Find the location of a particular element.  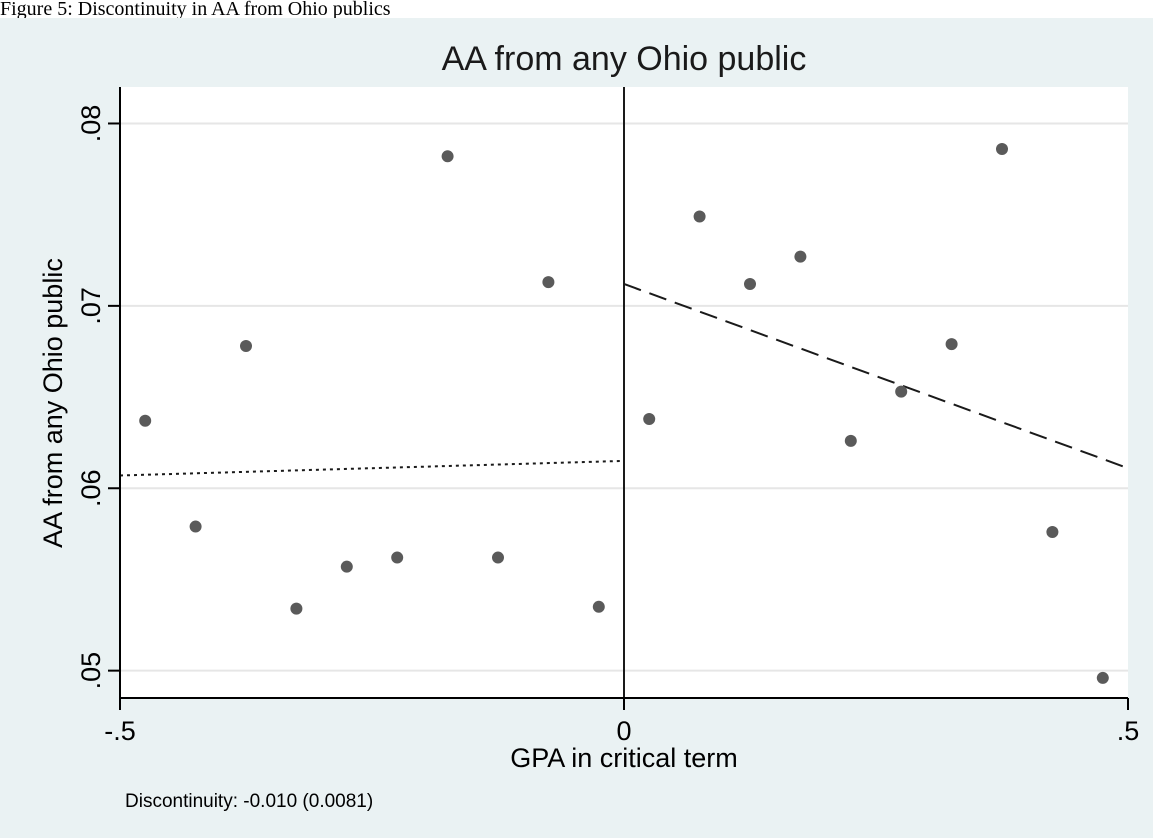

x-tick-label: 0 is located at coordinates (623, 731).